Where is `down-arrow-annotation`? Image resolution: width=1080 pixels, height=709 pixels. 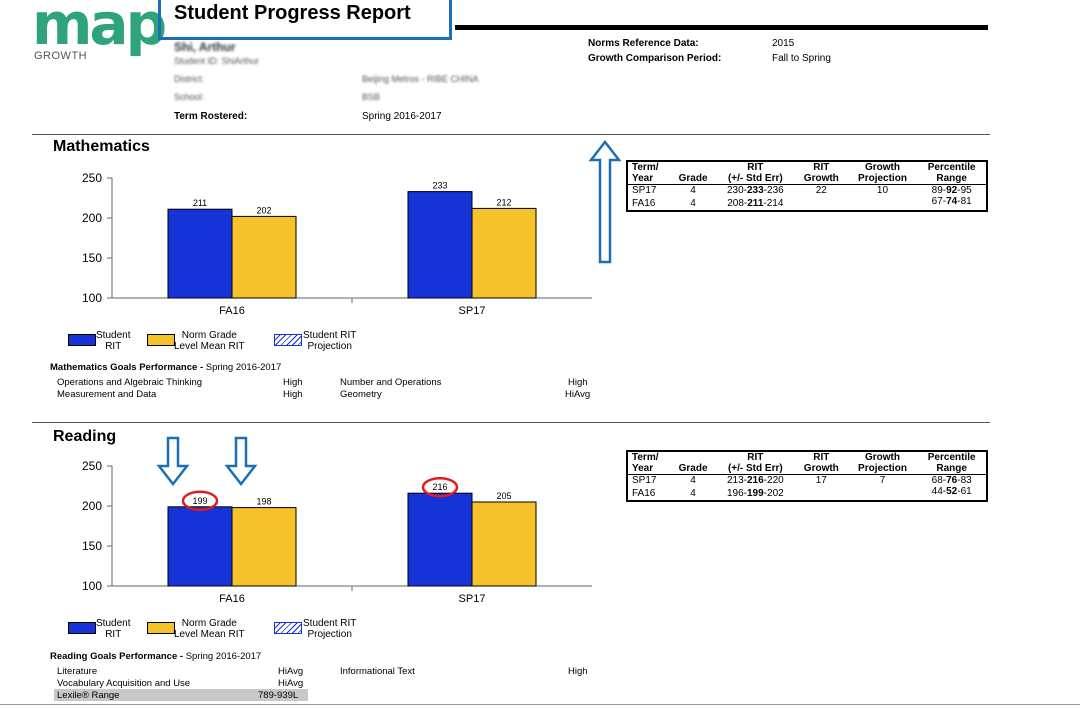 down-arrow-annotation is located at coordinates (173, 461).